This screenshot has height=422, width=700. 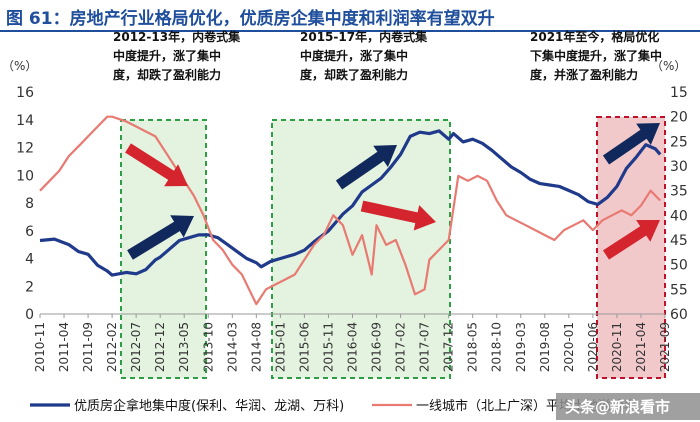 What do you see at coordinates (304, 347) in the screenshot?
I see `x-tick-label: 2015-06` at bounding box center [304, 347].